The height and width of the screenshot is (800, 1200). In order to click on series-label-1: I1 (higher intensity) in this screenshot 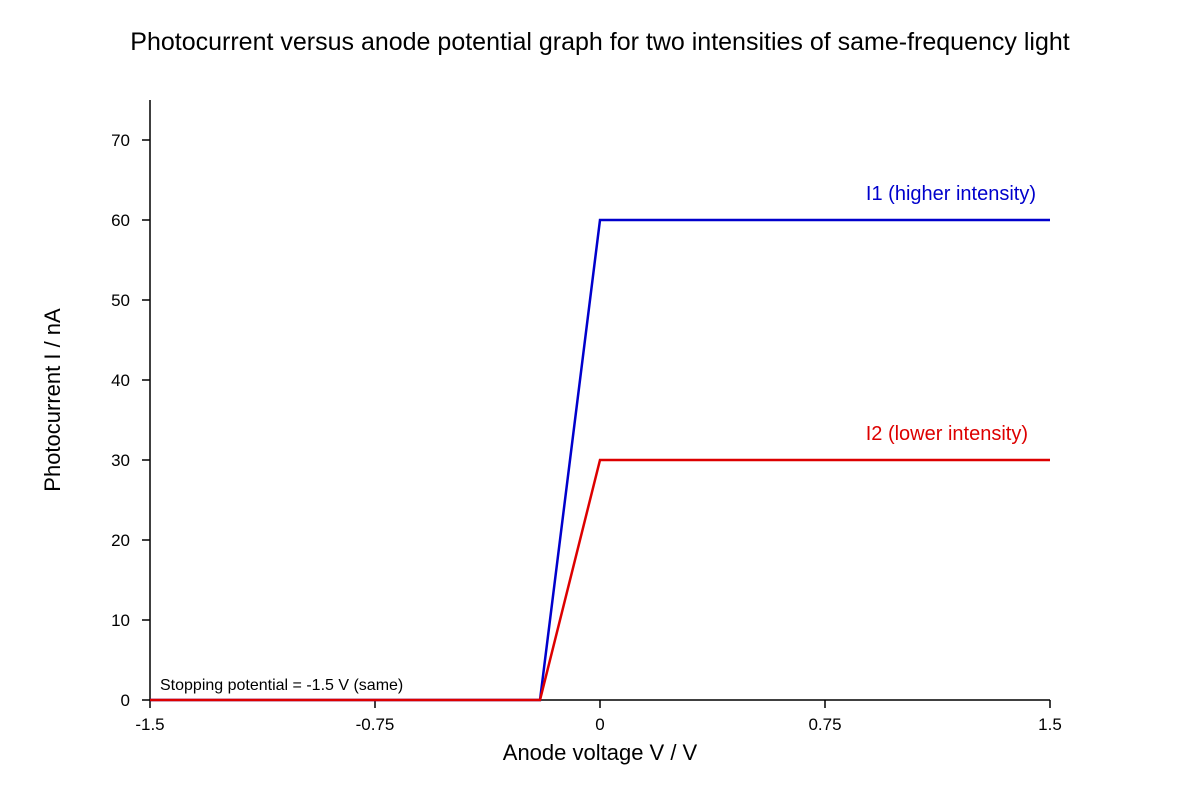, I will do `click(951, 194)`.